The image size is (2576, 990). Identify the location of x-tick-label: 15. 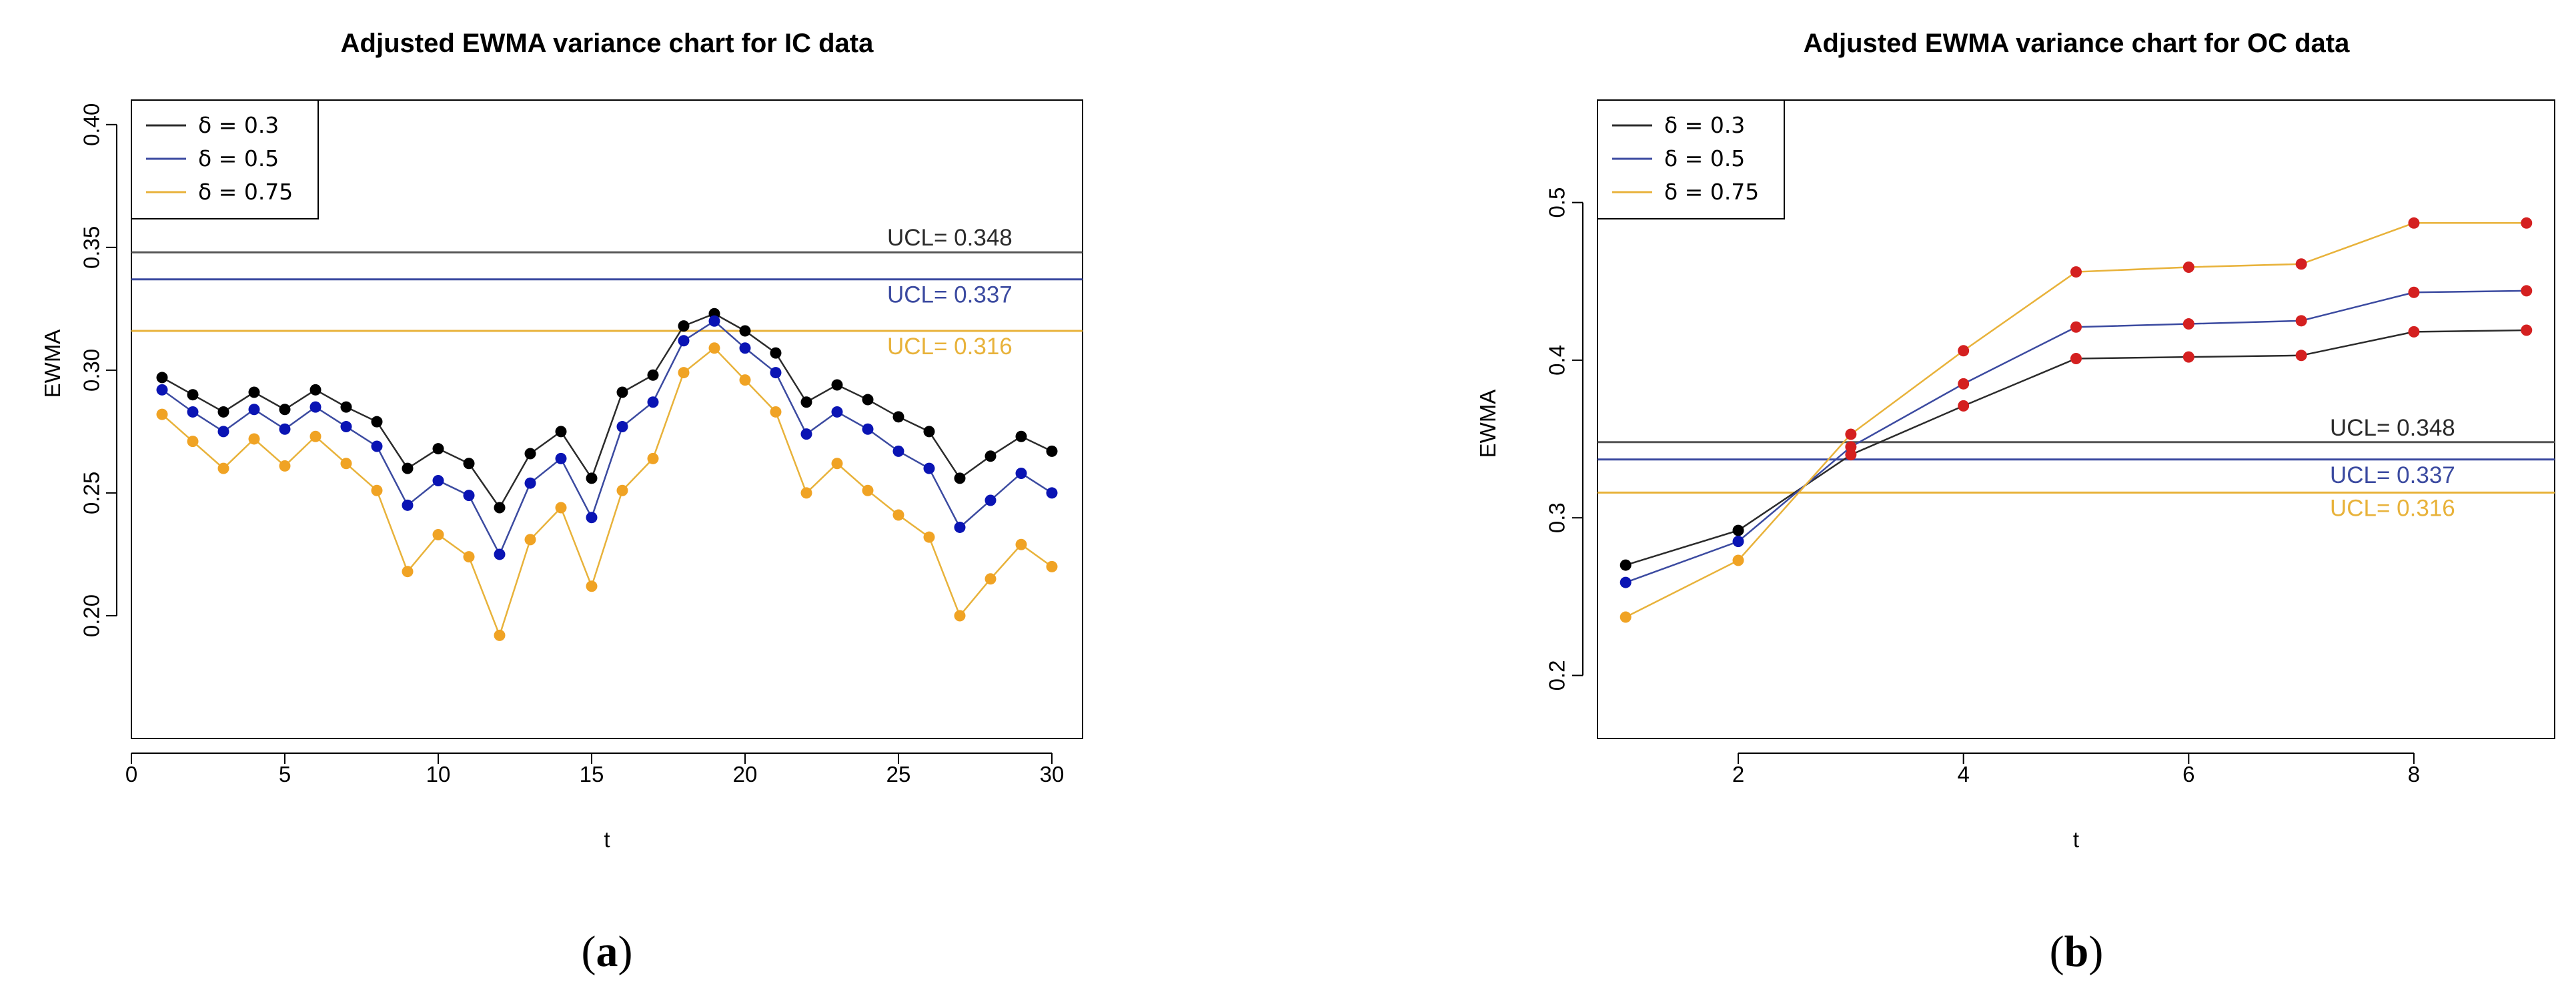
(592, 775).